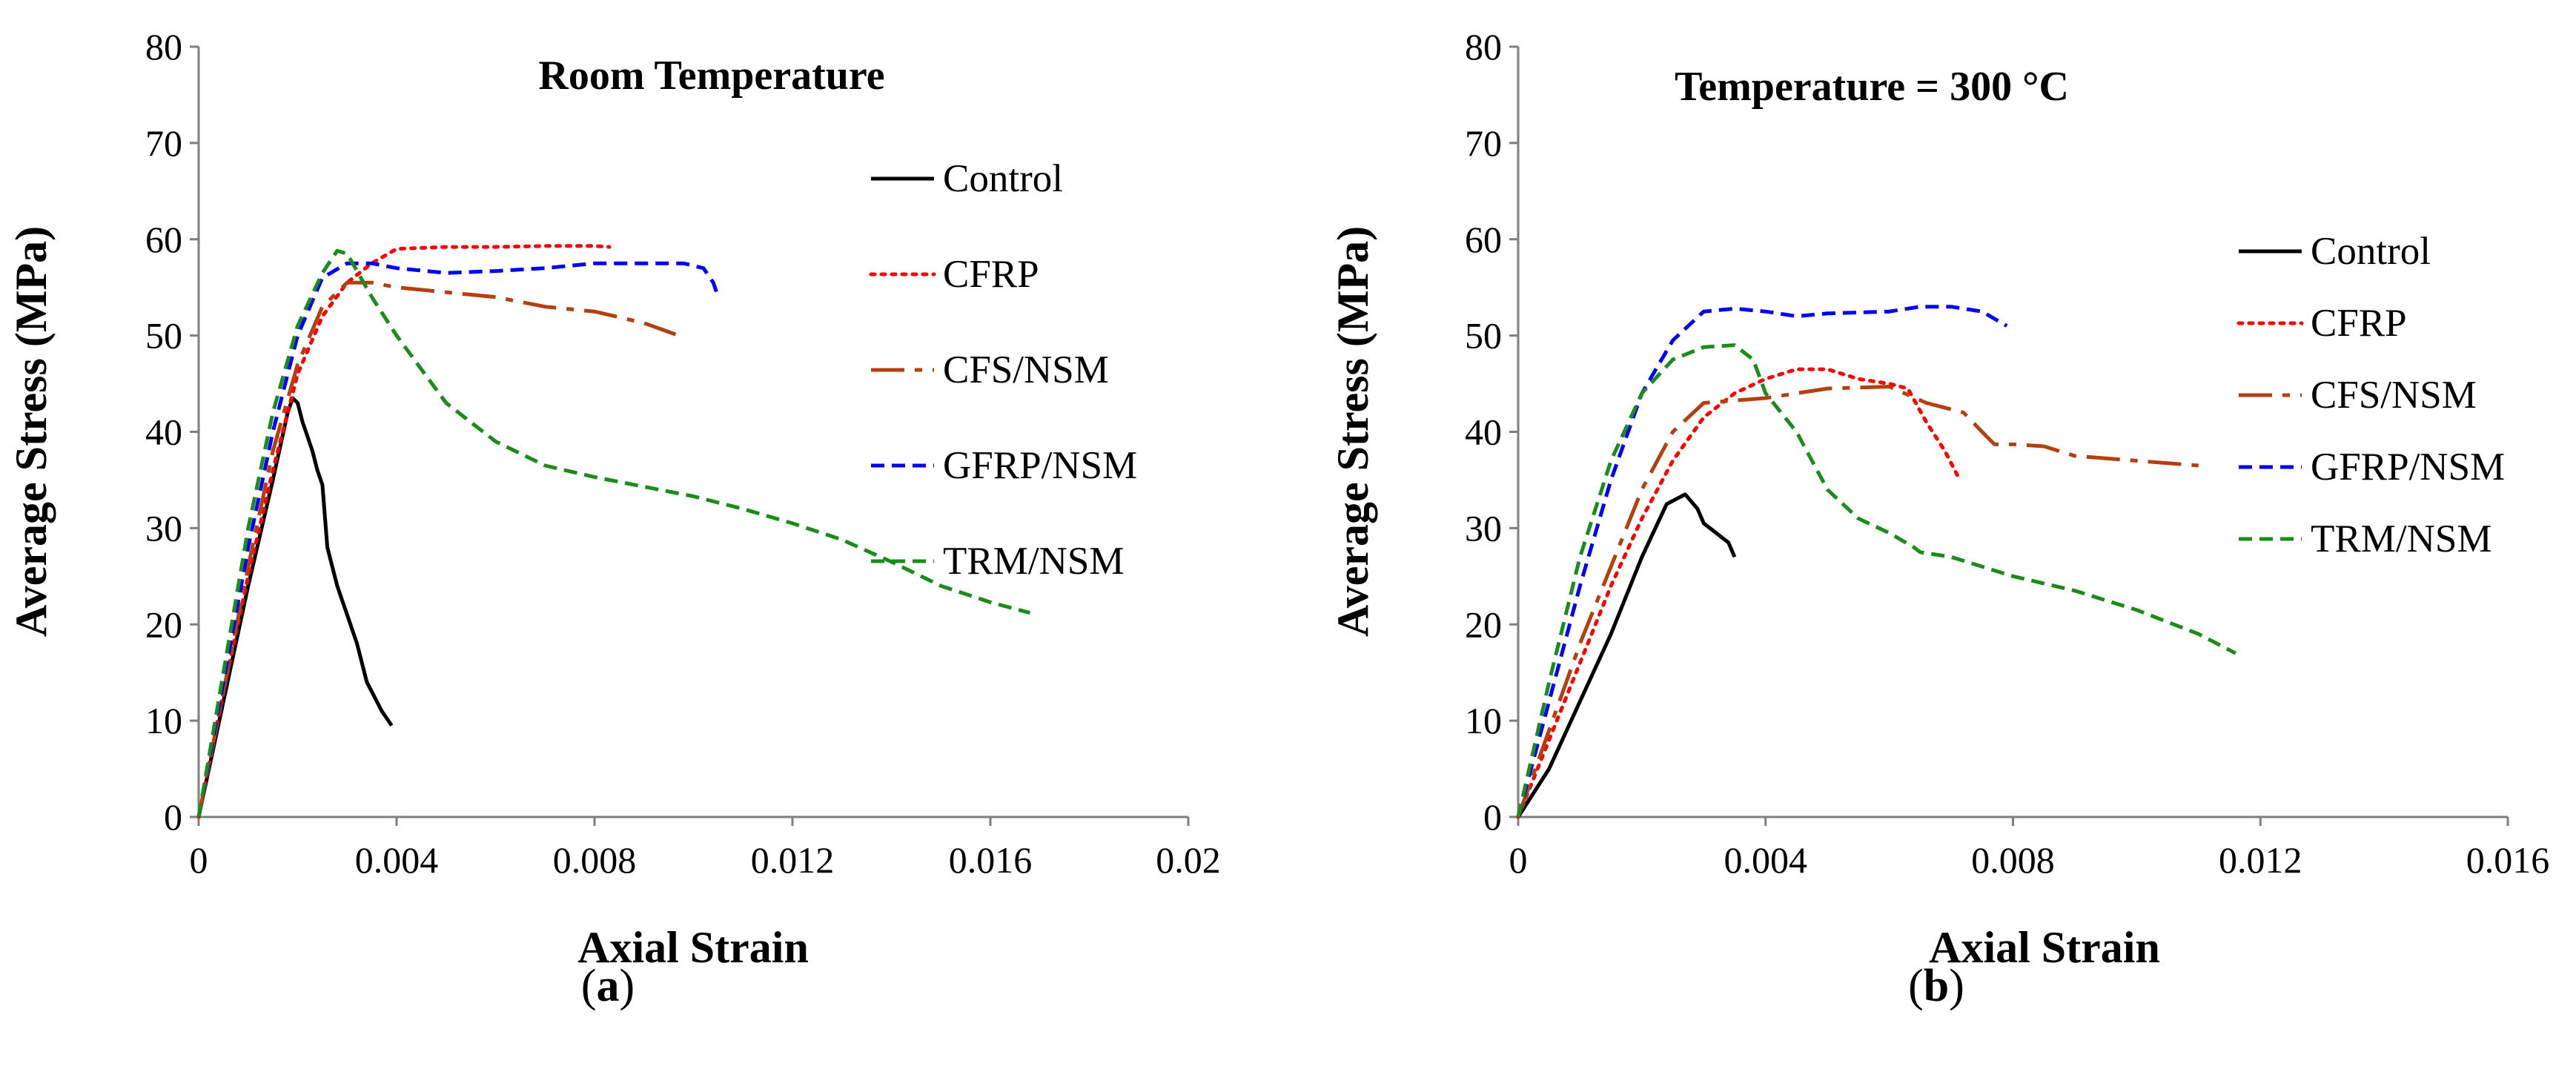 The image size is (2576, 1092). I want to click on panel-label-letter: a, so click(608, 986).